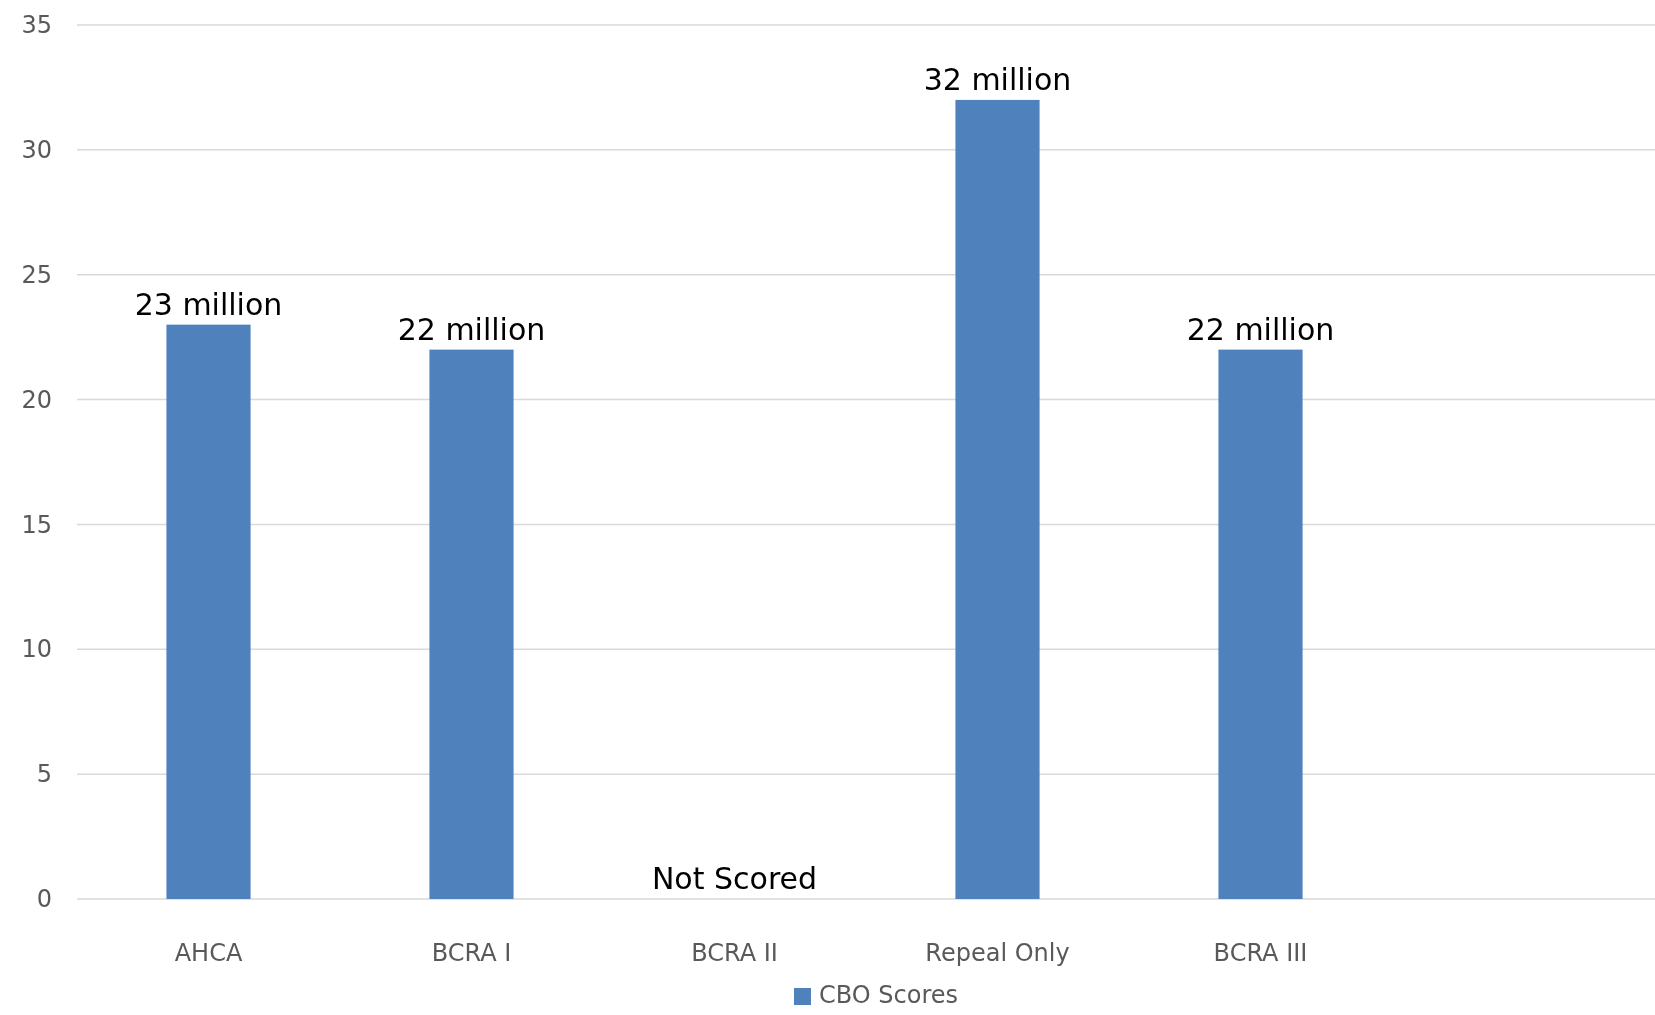 The image size is (1655, 1015). I want to click on x-tick-label: BCRA II, so click(734, 953).